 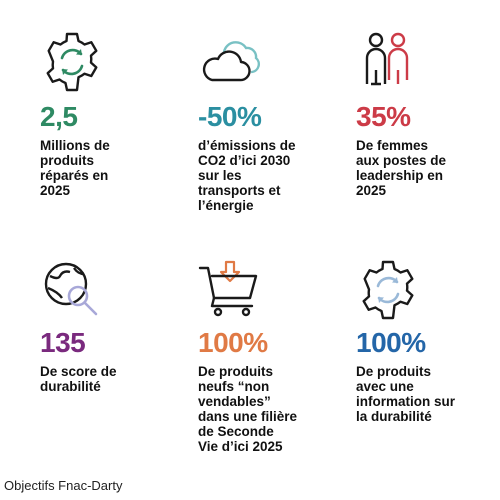 I want to click on image-caption: Objectifs Fnac-Darty, so click(x=63, y=485).